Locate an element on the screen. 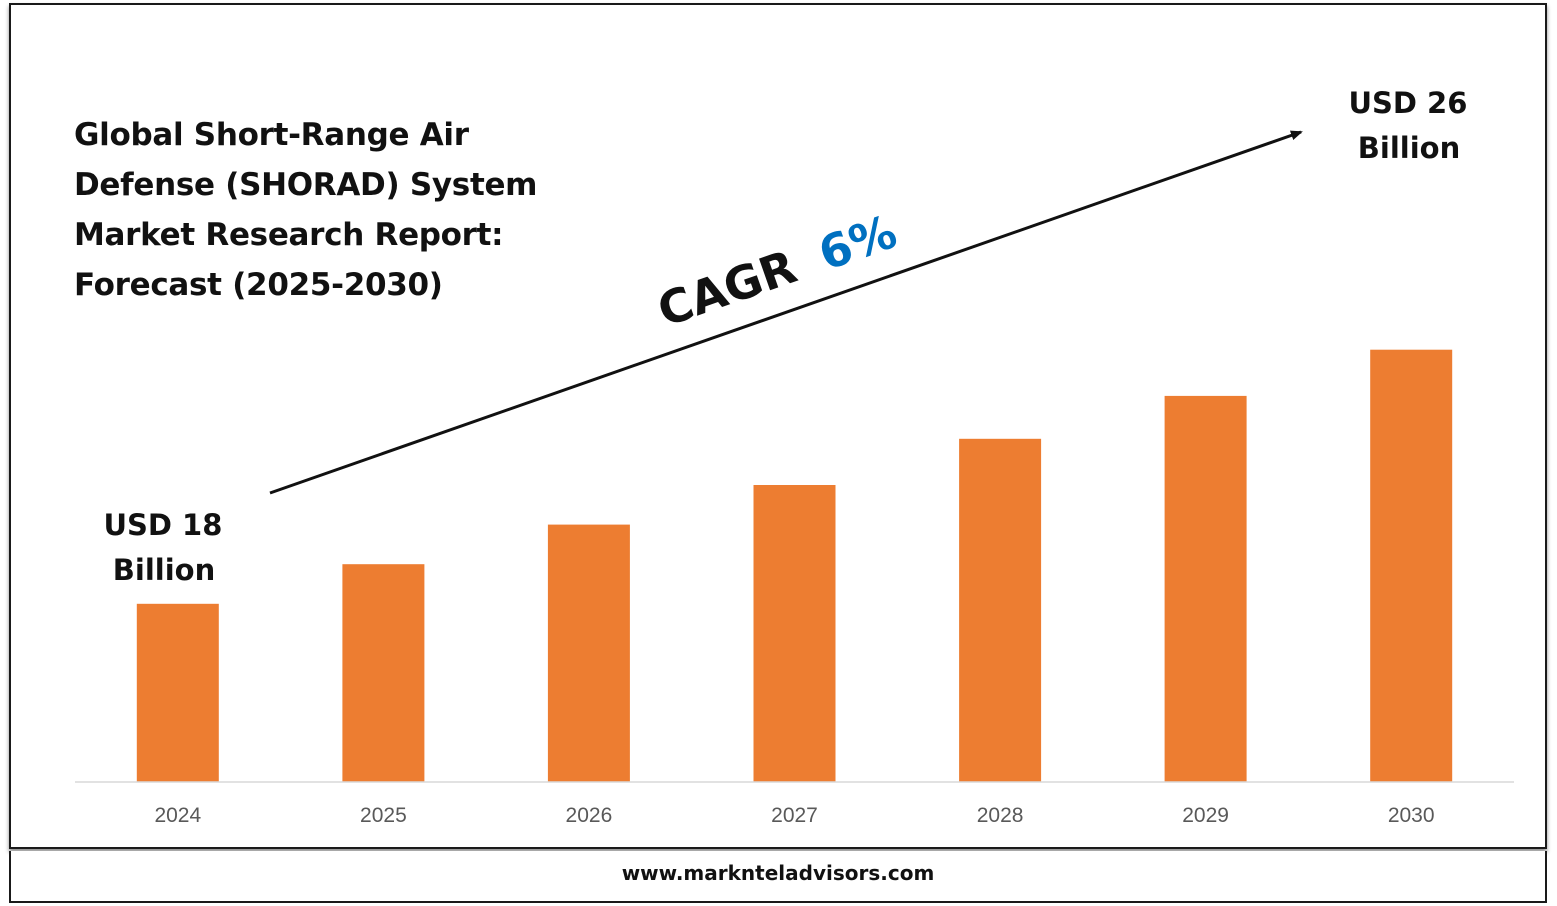 This screenshot has width=1557, height=906. end-value-label: USD 26 Billion is located at coordinates (1412, 125).